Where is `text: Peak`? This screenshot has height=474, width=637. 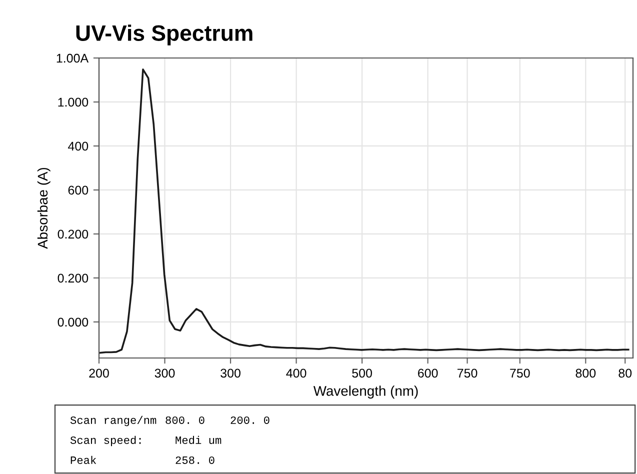
text: Peak is located at coordinates (83, 460).